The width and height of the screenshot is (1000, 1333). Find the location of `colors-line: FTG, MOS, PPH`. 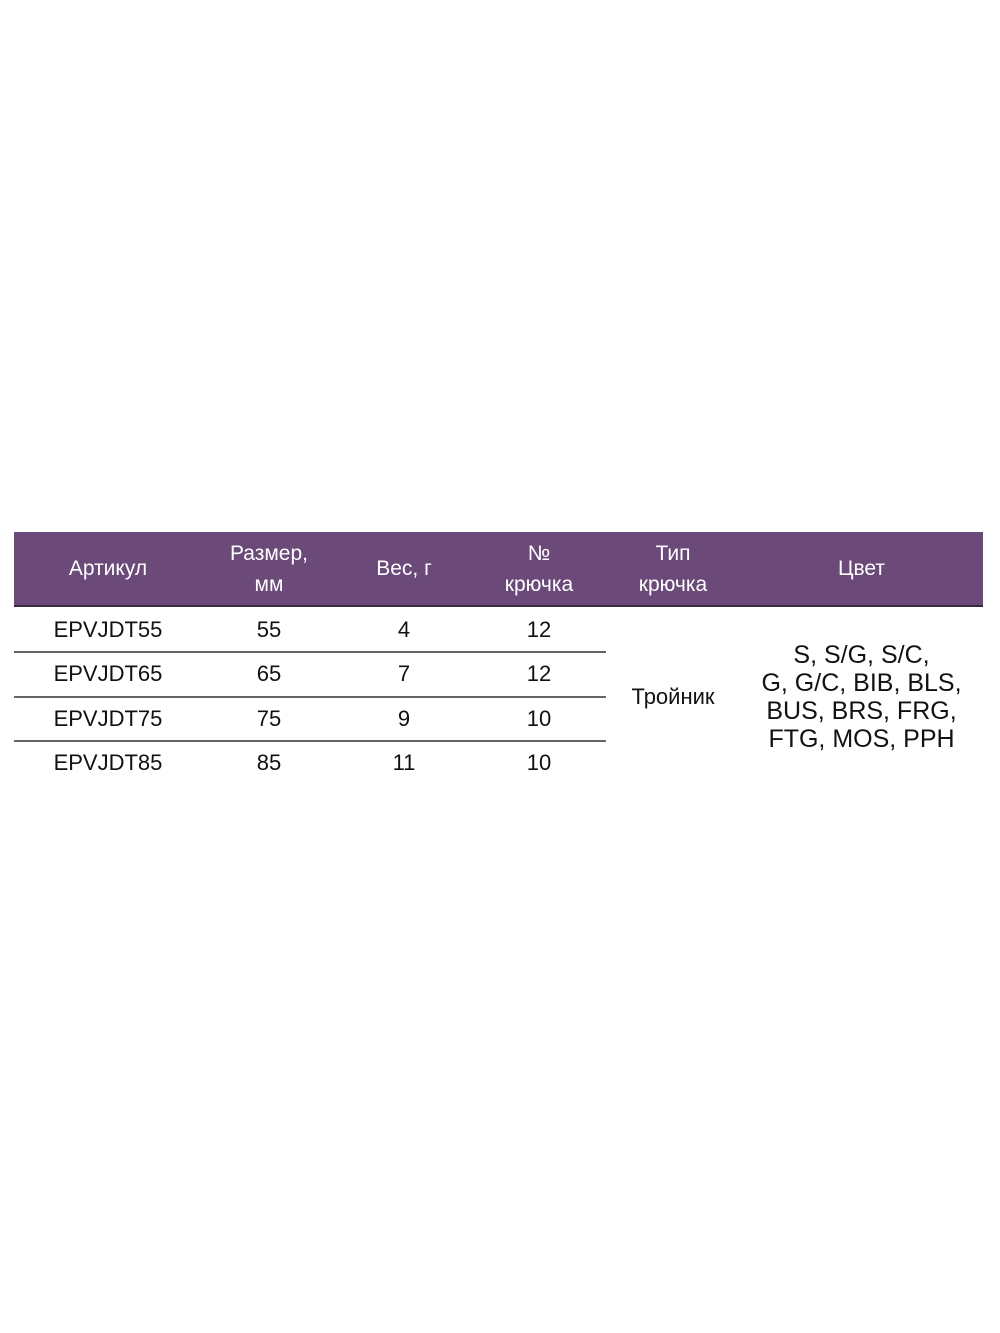

colors-line: FTG, MOS, PPH is located at coordinates (861, 739).